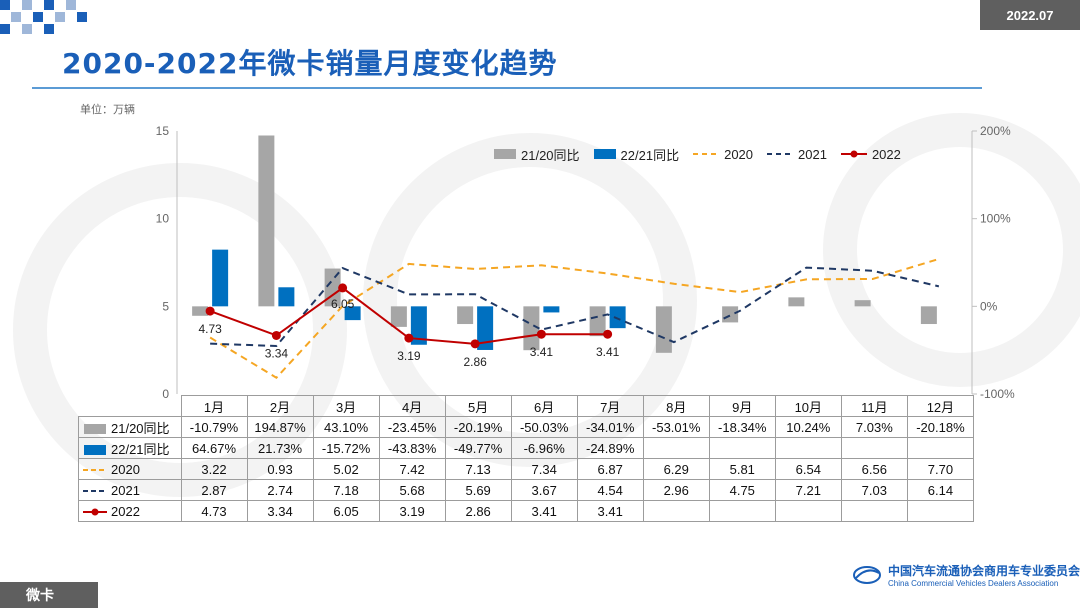 Image resolution: width=1080 pixels, height=608 pixels. What do you see at coordinates (43, 17) in the screenshot?
I see `corner-decoration` at bounding box center [43, 17].